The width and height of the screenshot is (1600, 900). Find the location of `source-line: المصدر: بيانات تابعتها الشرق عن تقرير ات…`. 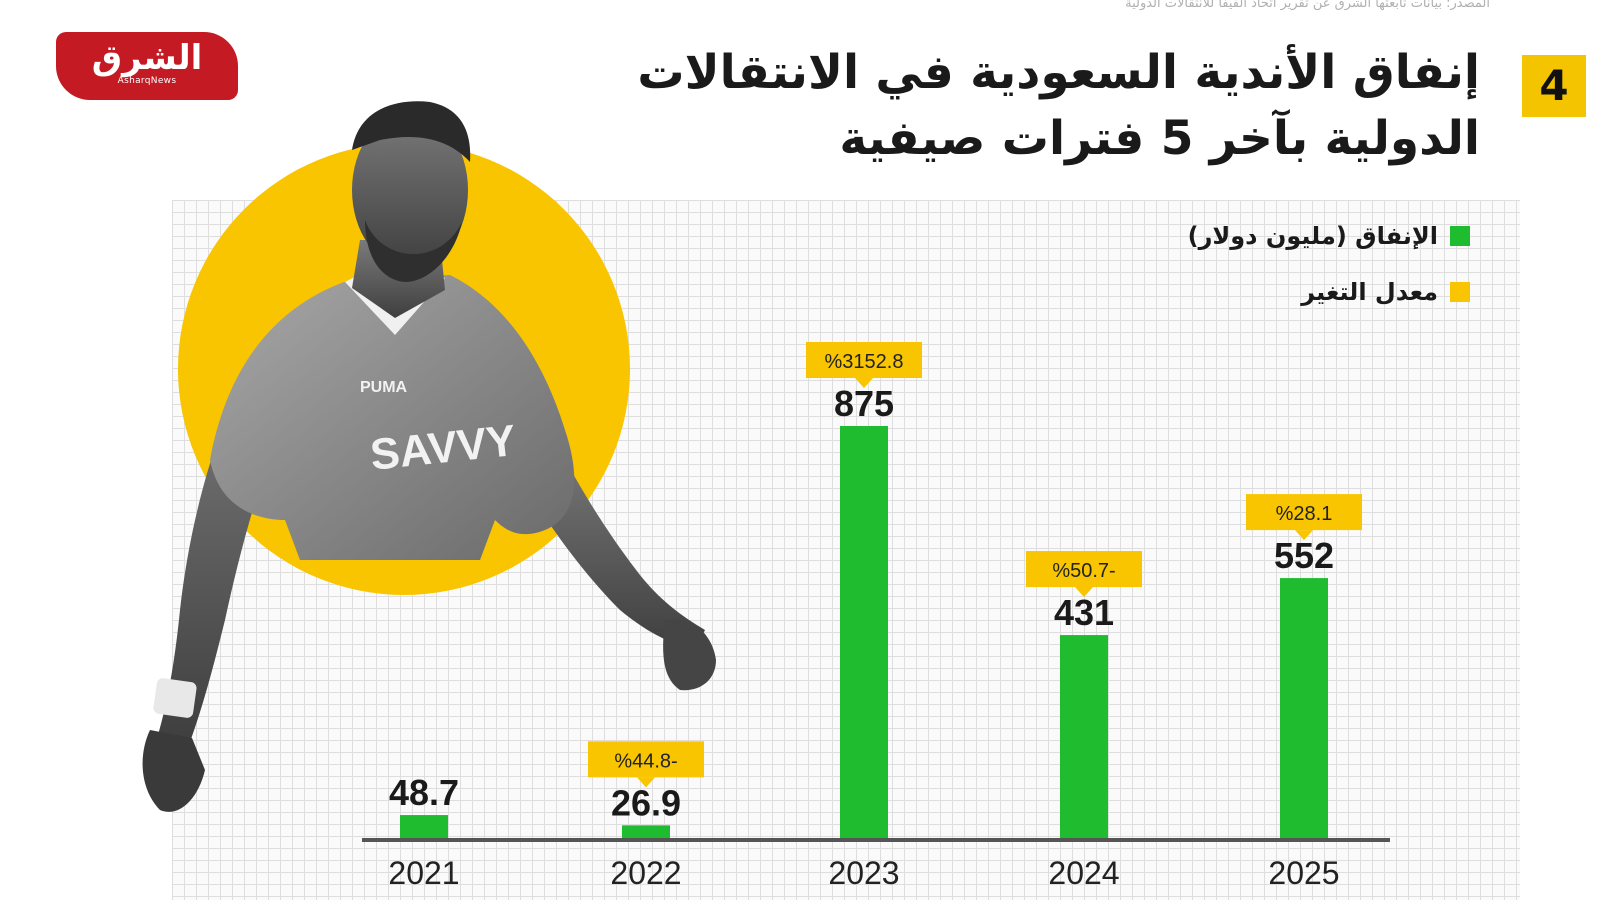

source-line: المصدر: بيانات تابعتها الشرق عن تقرير ات… is located at coordinates (1307, 5).